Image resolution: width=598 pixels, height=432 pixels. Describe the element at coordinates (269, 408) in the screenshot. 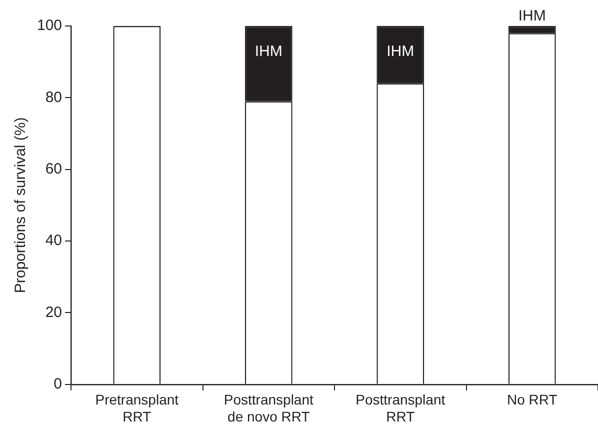

I see `x-tick-label: Posttransplant de novo RRT` at that location.